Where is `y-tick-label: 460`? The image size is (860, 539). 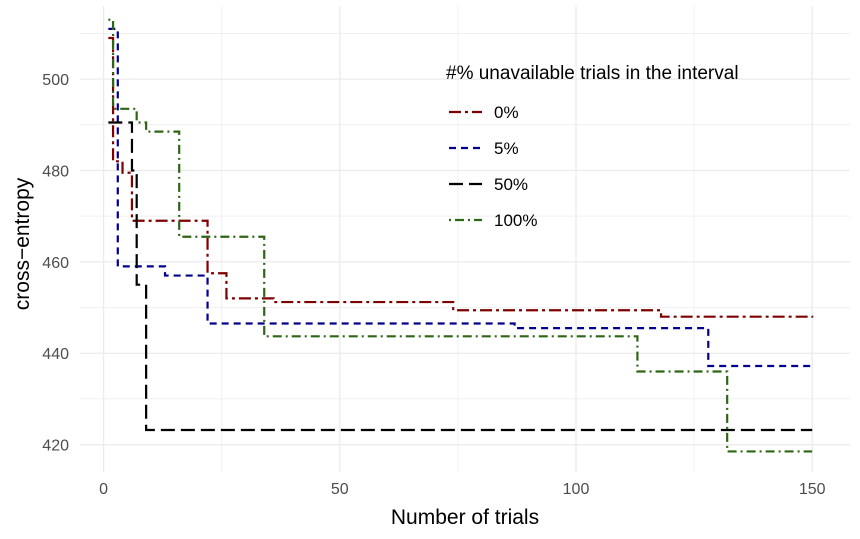
y-tick-label: 460 is located at coordinates (55, 263).